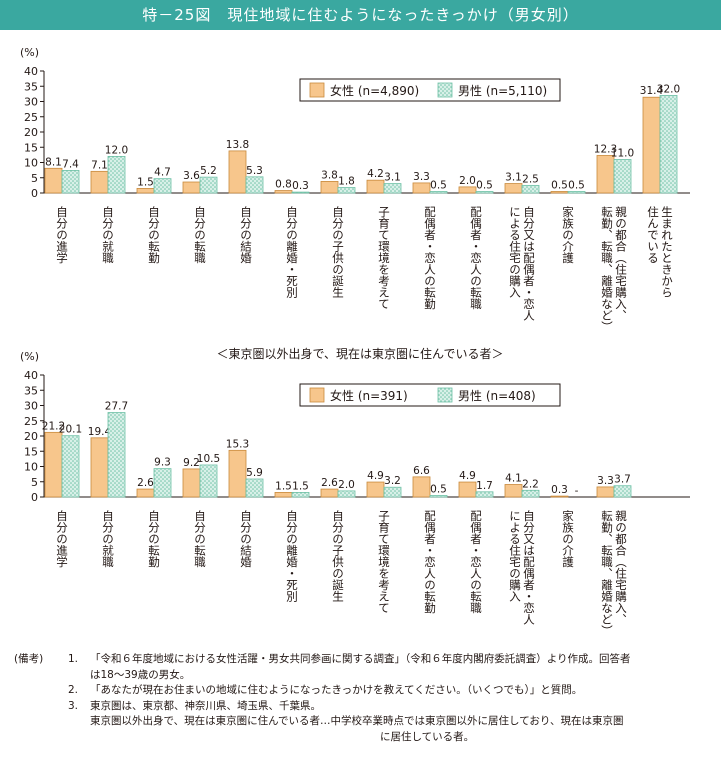 The width and height of the screenshot is (721, 760). I want to click on bar-group: 9.210.5 自分の転職, so click(201, 510).